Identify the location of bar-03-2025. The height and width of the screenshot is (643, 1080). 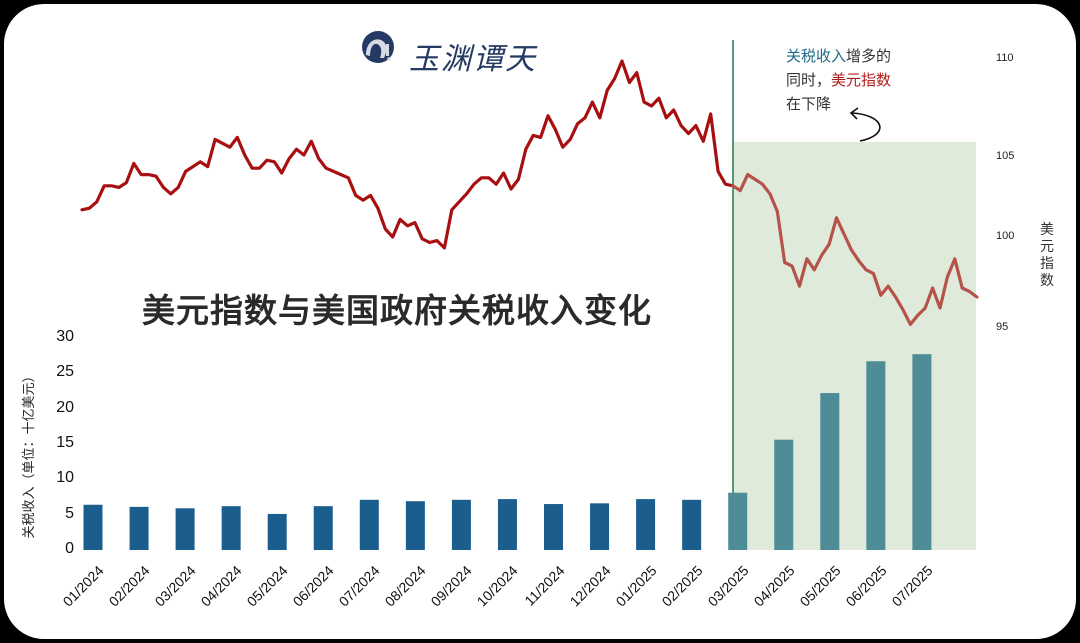
(738, 521).